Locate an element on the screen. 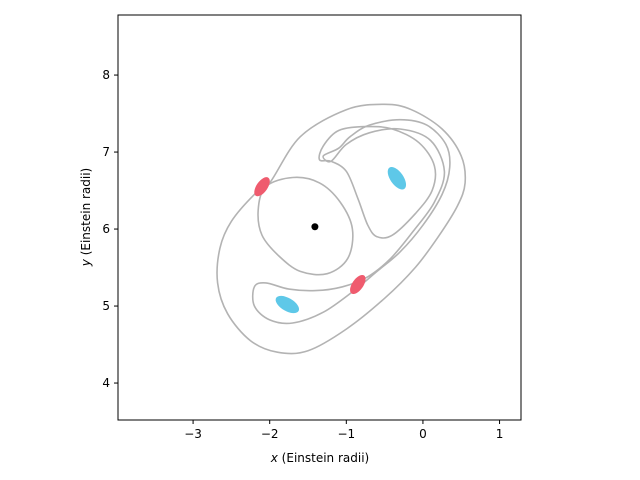 The image size is (640, 480). x-axis-ticks: −3 −2 −1 0 1 is located at coordinates (343, 430).